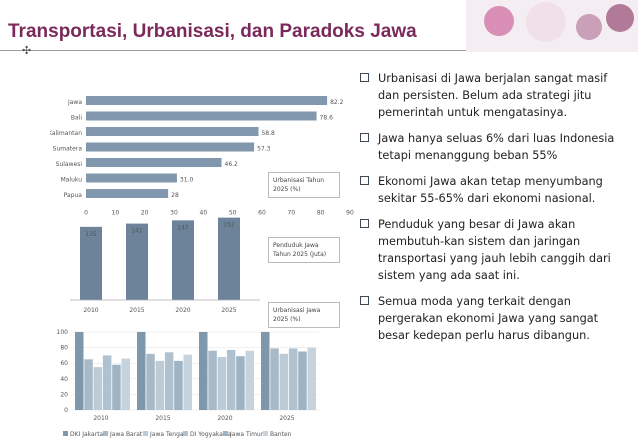  I want to click on chart2-legend: Penduduk Jawa Tahun 2025 (Juta), so click(304, 250).